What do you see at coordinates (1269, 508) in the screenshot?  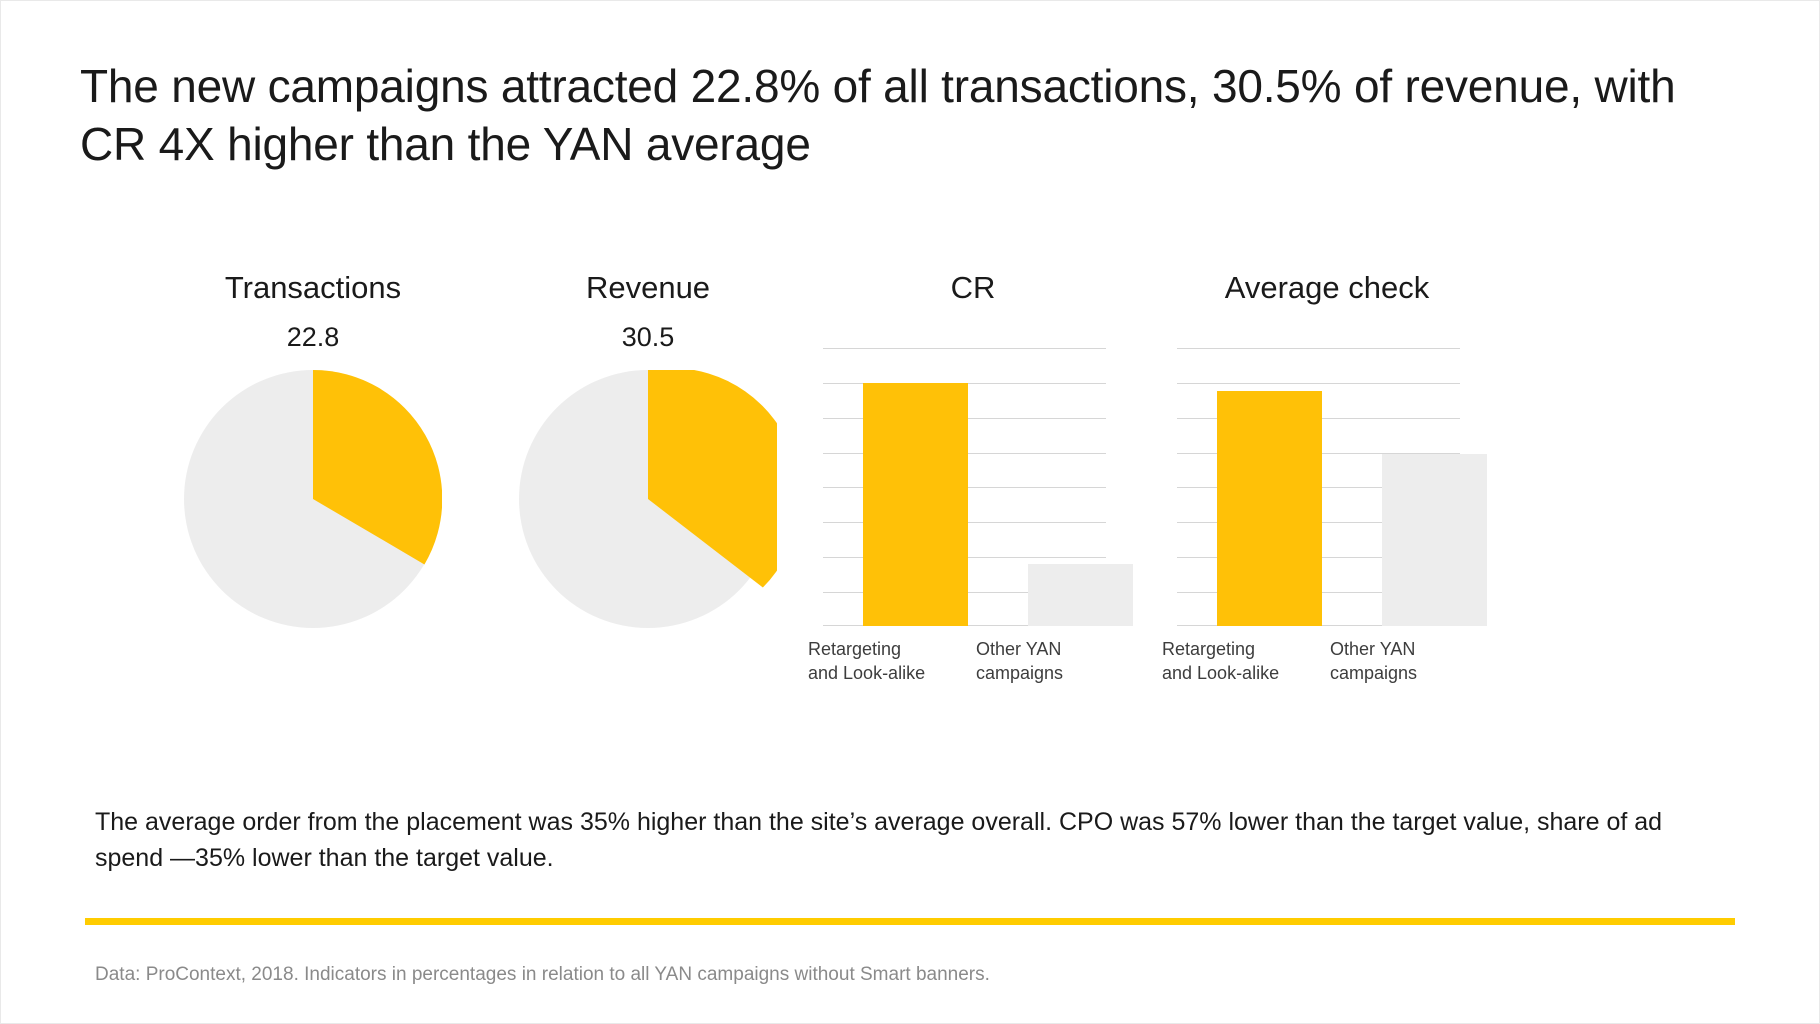 I see `bar-average-check-retargeting` at bounding box center [1269, 508].